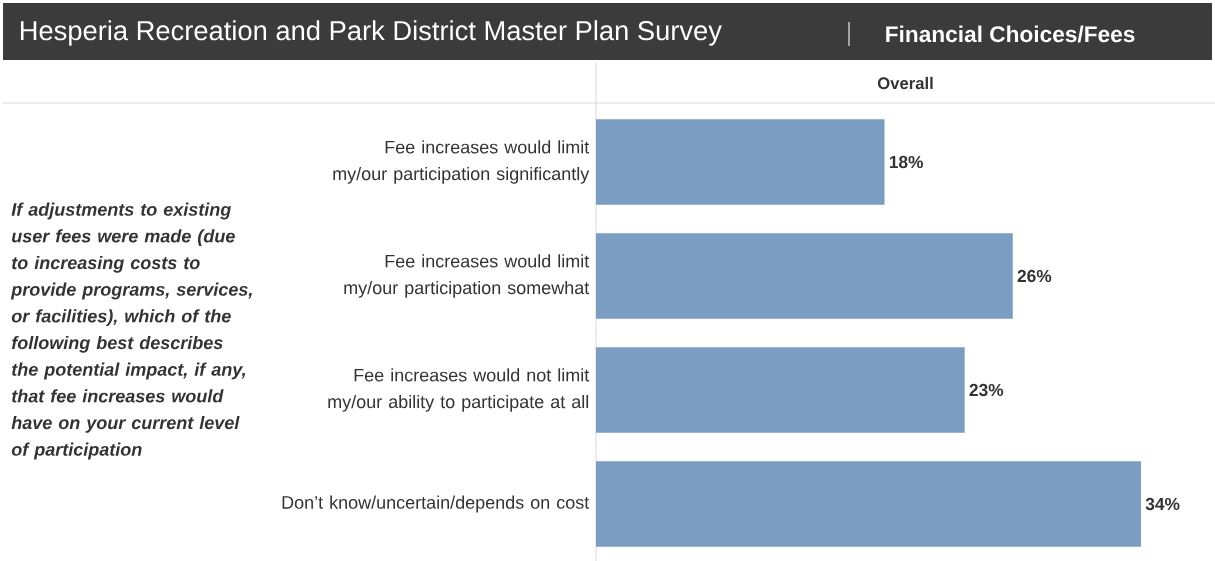 Image resolution: width=1215 pixels, height=561 pixels. I want to click on y-tick-label: Don’t know/uncertain/depends on cost, so click(436, 504).